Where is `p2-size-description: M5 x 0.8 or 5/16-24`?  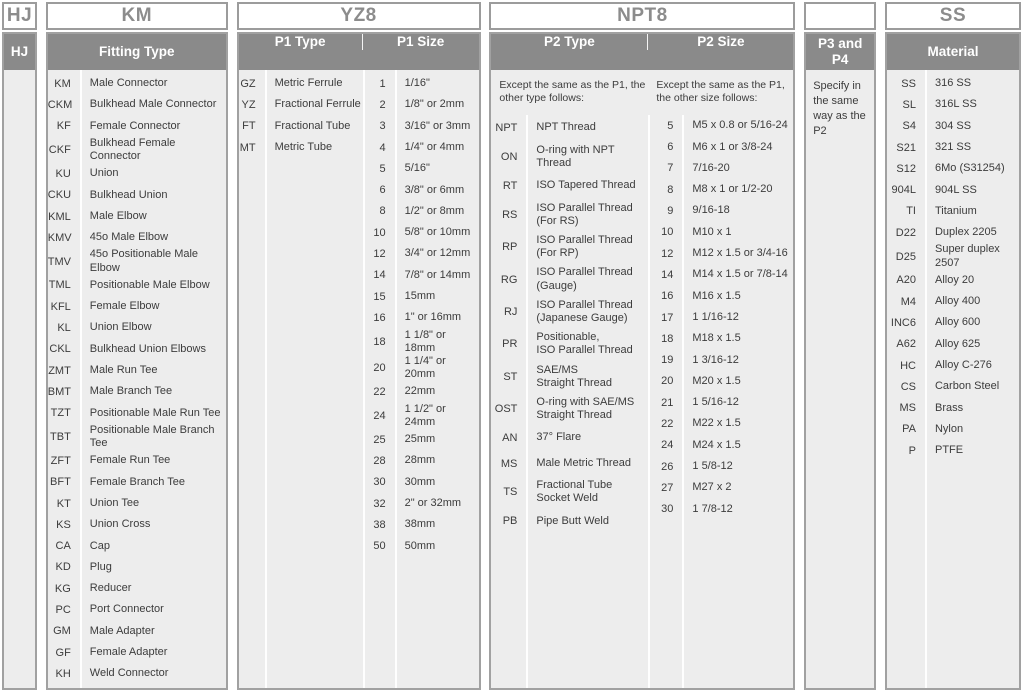
p2-size-description: M5 x 0.8 or 5/16-24 is located at coordinates (740, 125).